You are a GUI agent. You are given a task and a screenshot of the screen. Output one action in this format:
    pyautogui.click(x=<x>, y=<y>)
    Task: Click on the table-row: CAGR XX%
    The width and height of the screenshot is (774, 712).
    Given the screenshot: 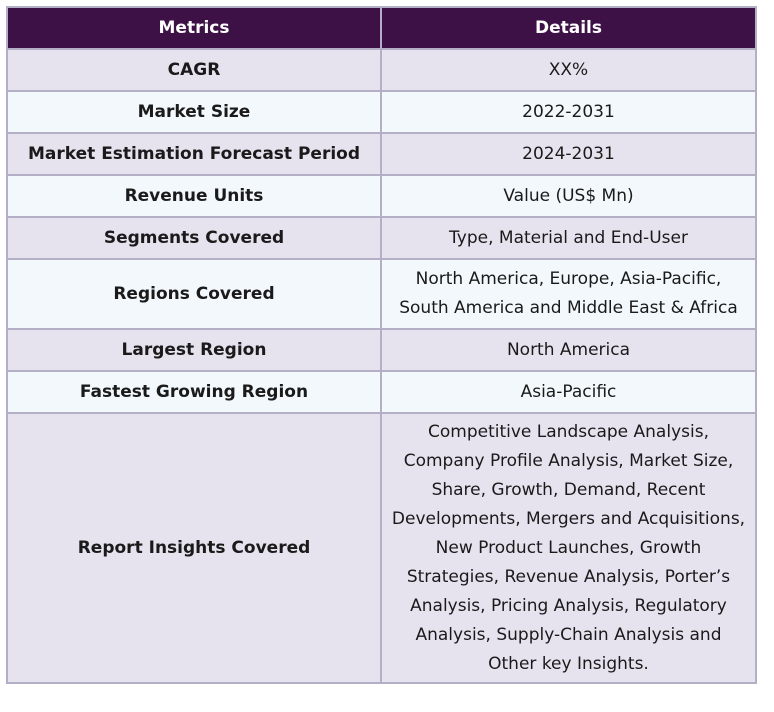 What is the action you would take?
    pyautogui.click(x=381, y=70)
    